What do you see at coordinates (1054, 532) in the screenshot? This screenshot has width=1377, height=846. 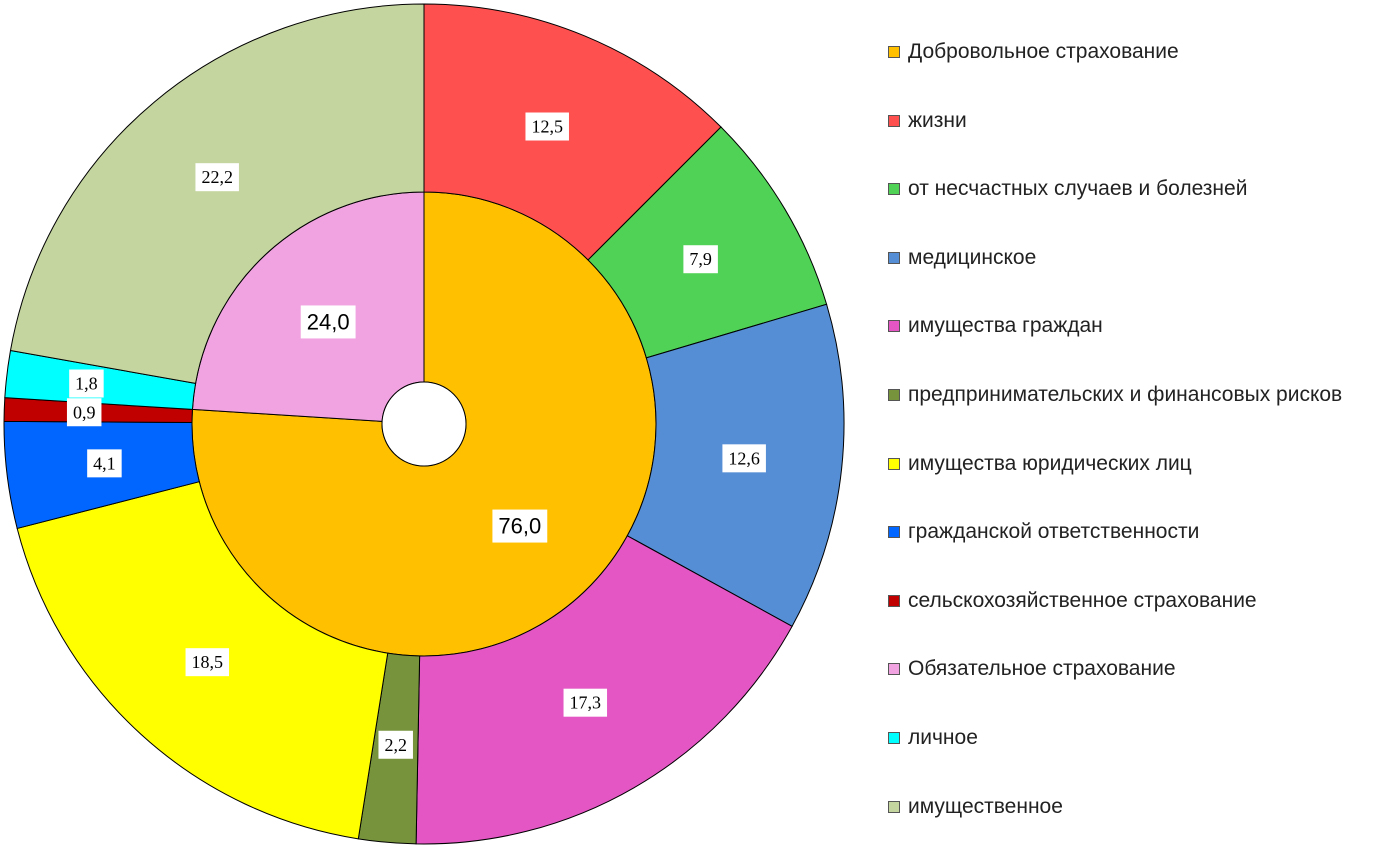 I see `legend-label: гражданской ответственности` at bounding box center [1054, 532].